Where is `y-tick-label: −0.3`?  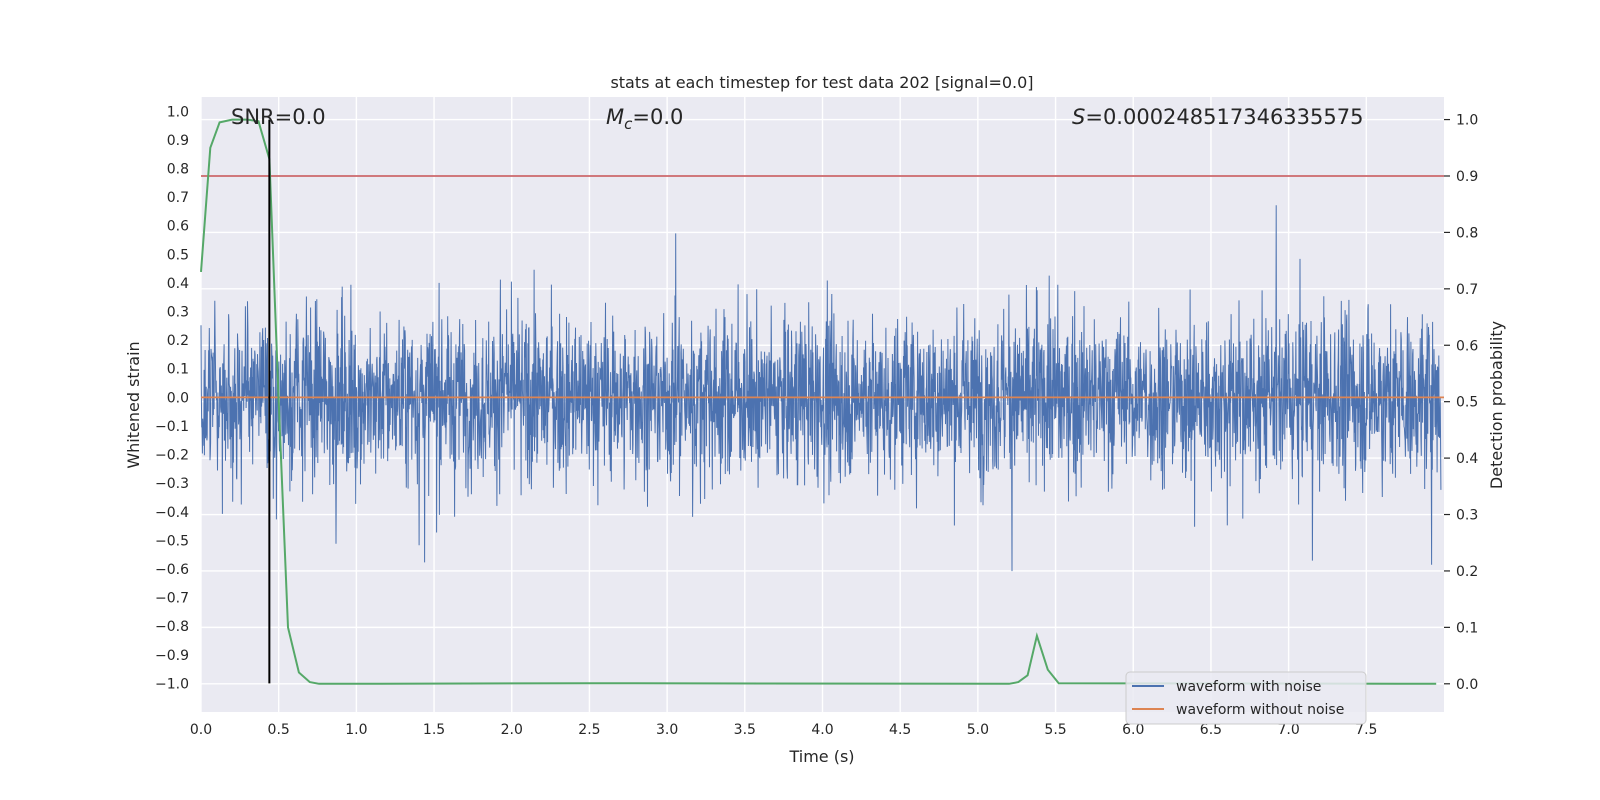
y-tick-label: −0.3 is located at coordinates (172, 484).